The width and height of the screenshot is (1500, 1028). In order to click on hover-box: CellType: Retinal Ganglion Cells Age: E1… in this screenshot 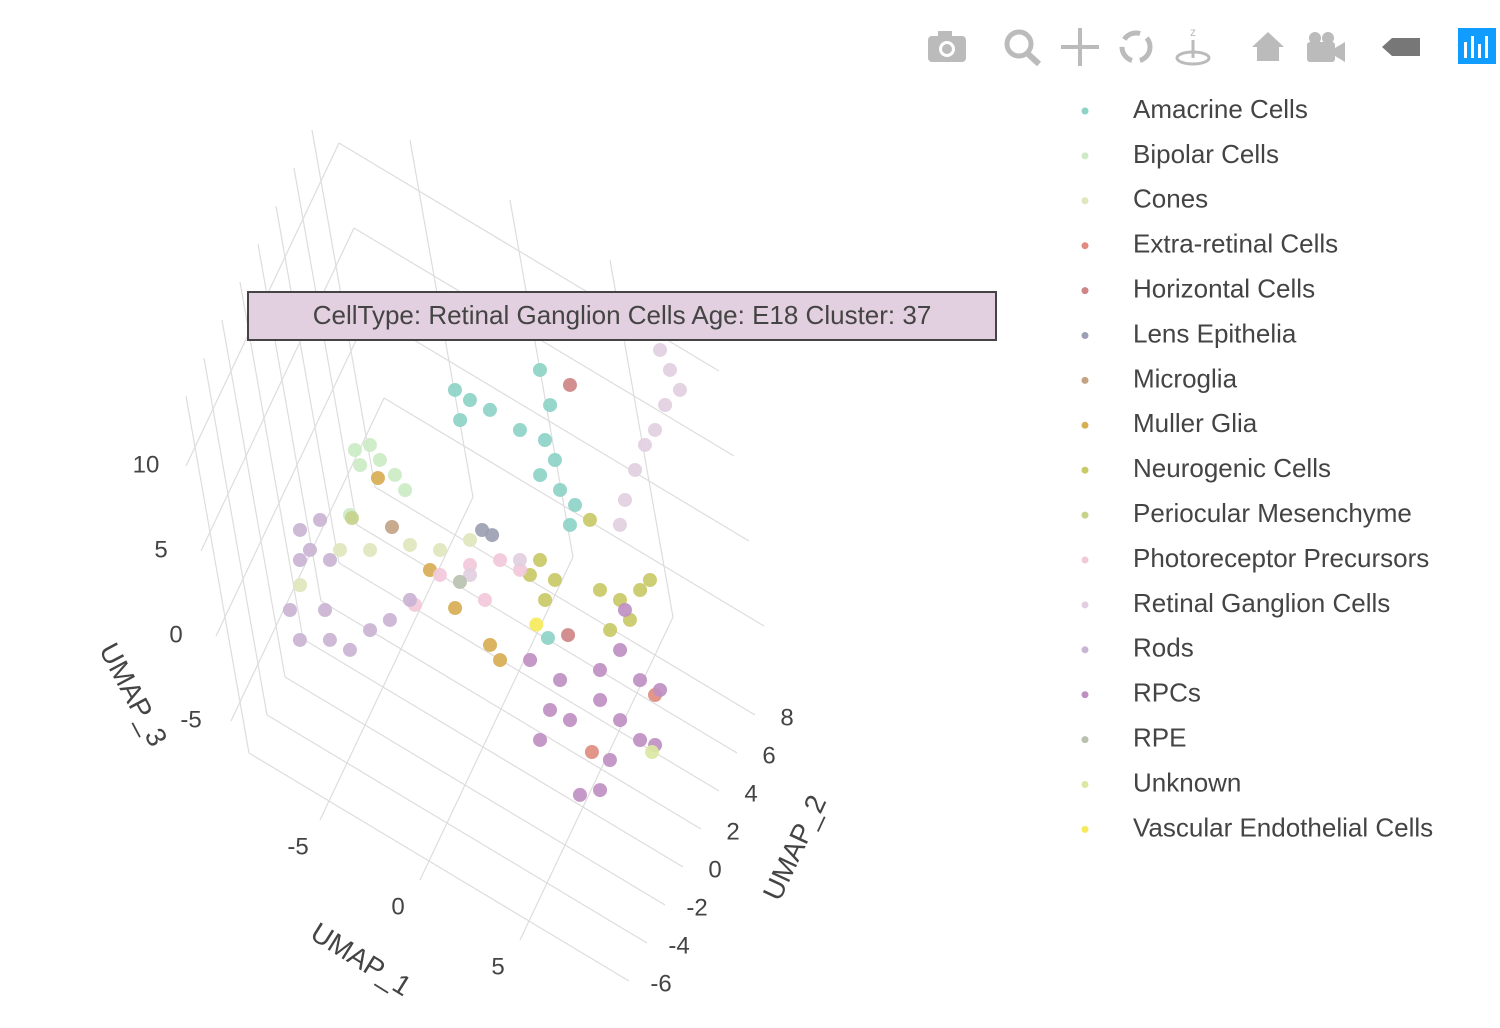, I will do `click(622, 316)`.